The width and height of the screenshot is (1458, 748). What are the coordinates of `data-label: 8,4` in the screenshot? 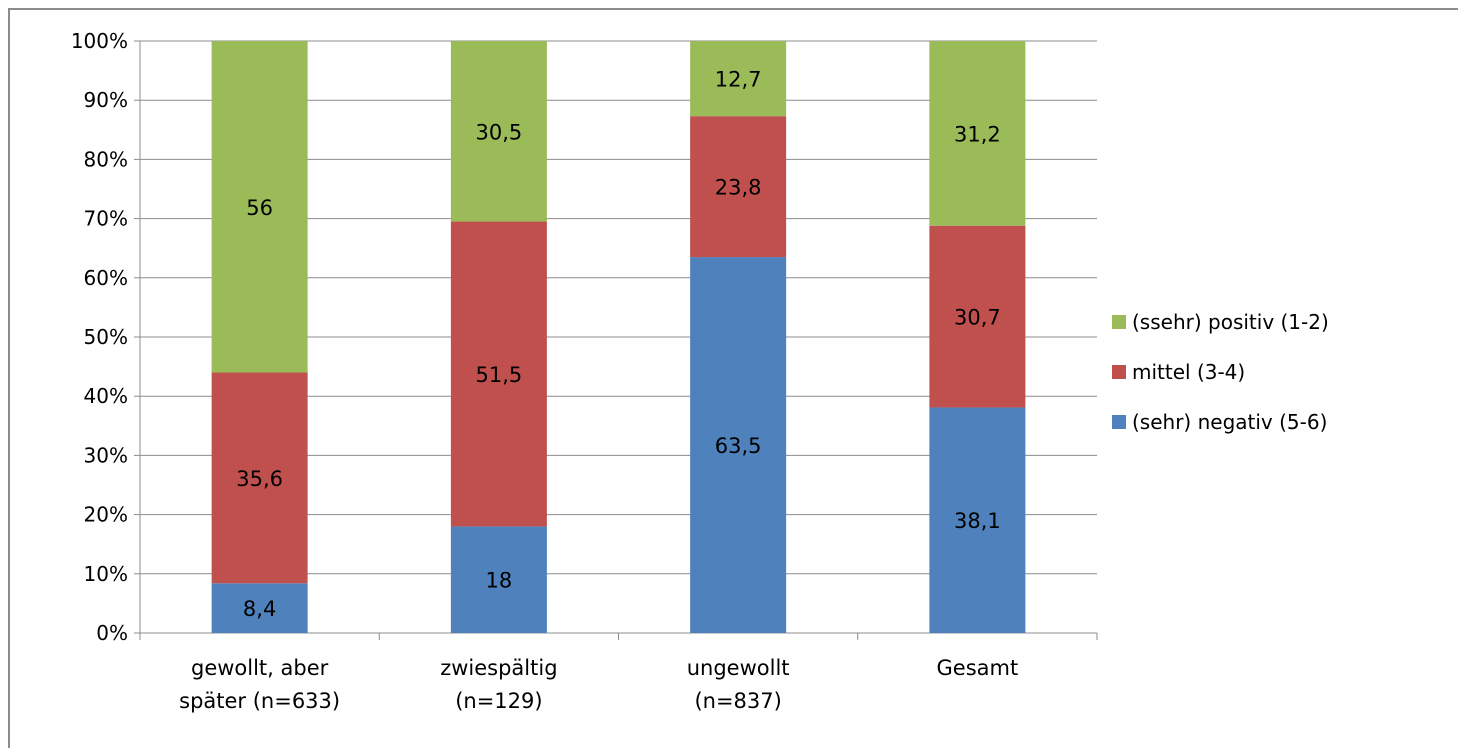 It's located at (259, 609).